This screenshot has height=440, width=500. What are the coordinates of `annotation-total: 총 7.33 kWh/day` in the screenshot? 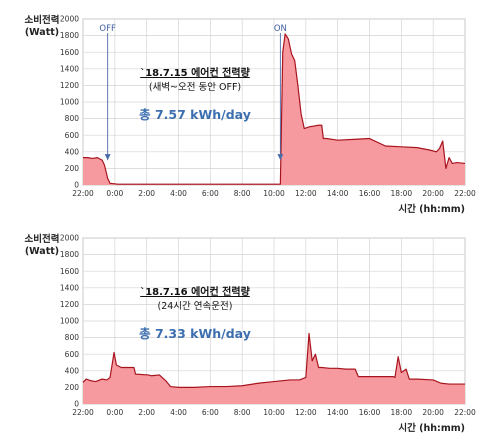 It's located at (195, 333).